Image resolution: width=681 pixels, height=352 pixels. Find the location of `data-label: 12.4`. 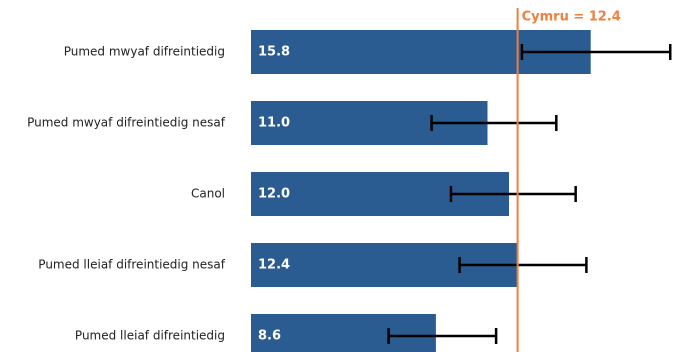

data-label: 12.4 is located at coordinates (274, 265).